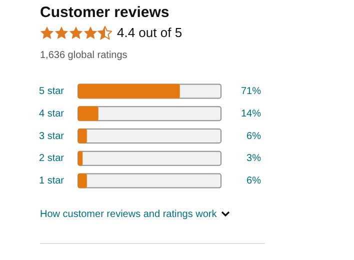  Describe the element at coordinates (51, 91) in the screenshot. I see `y-tick-label: 5 star` at that location.